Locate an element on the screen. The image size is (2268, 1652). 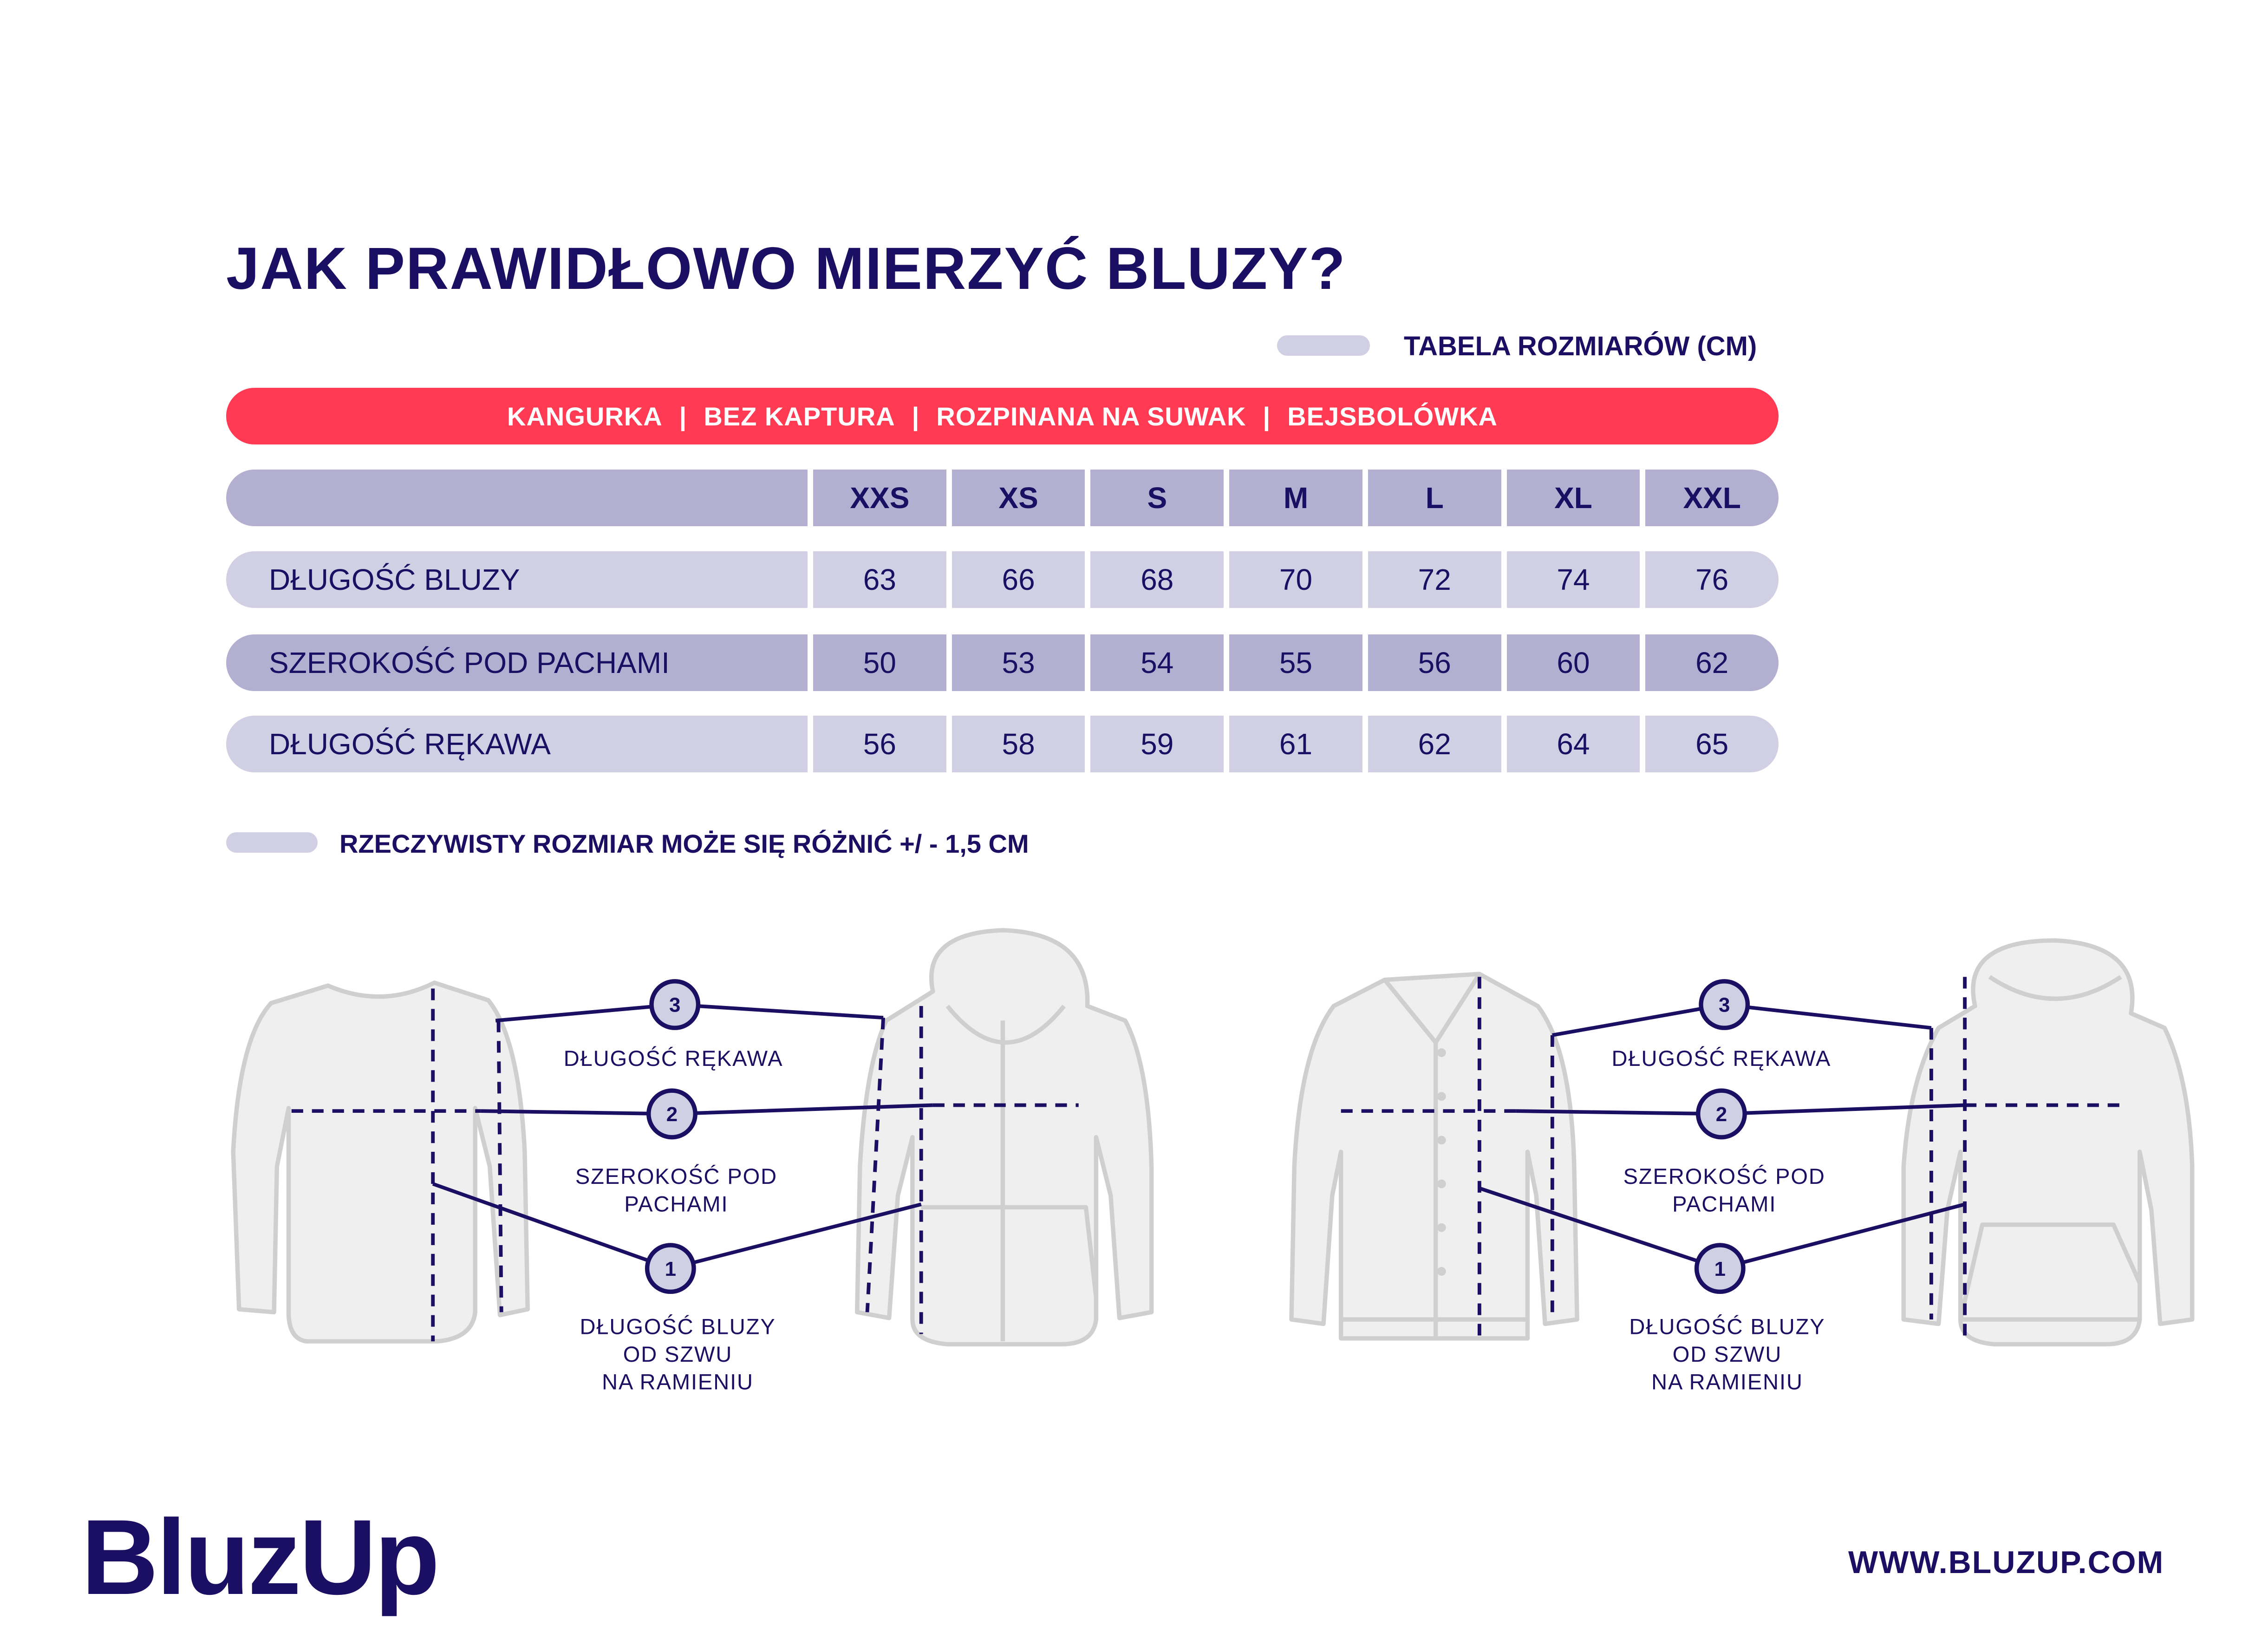
table-row: DŁUGOŚĆ BLUZY 63 66 68 70 72 74 76 is located at coordinates (1002, 579).